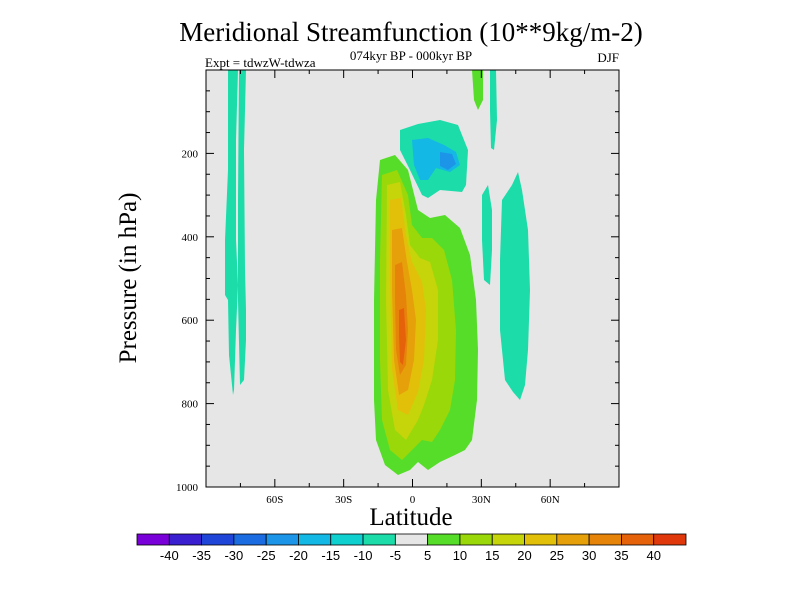 The height and width of the screenshot is (600, 800). I want to click on colorbar-label: 35, so click(621, 555).